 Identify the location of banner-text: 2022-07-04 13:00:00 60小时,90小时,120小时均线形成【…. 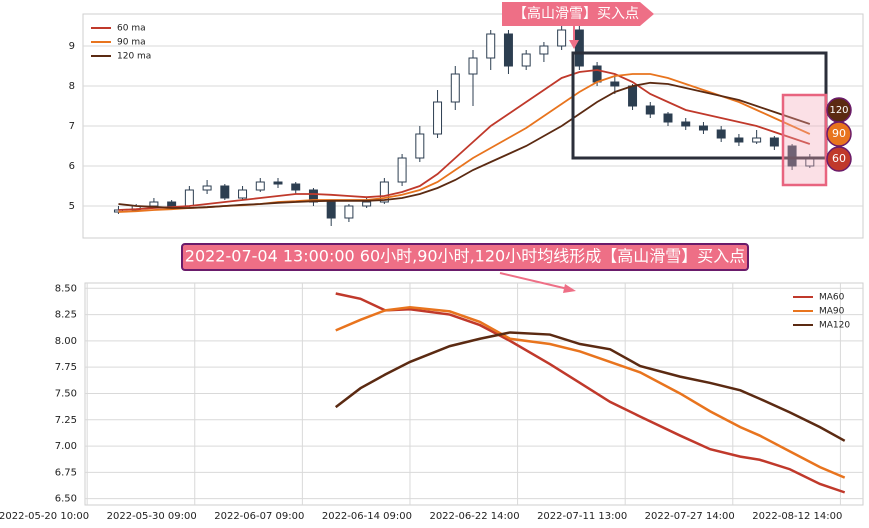
(465, 256).